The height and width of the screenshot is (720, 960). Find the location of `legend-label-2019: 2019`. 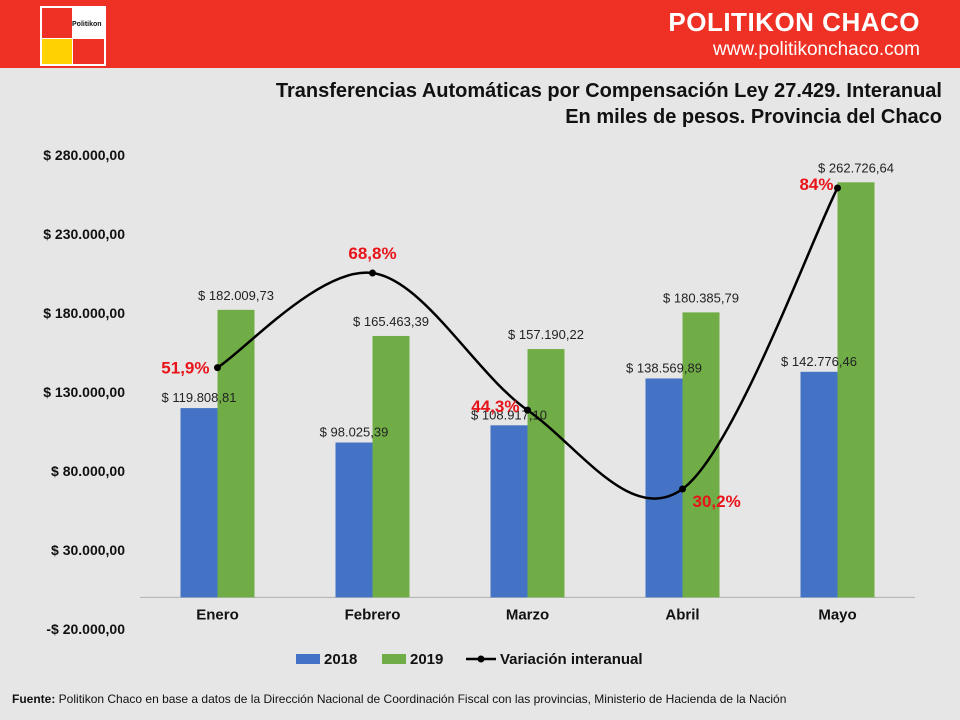

legend-label-2019: 2019 is located at coordinates (426, 659).